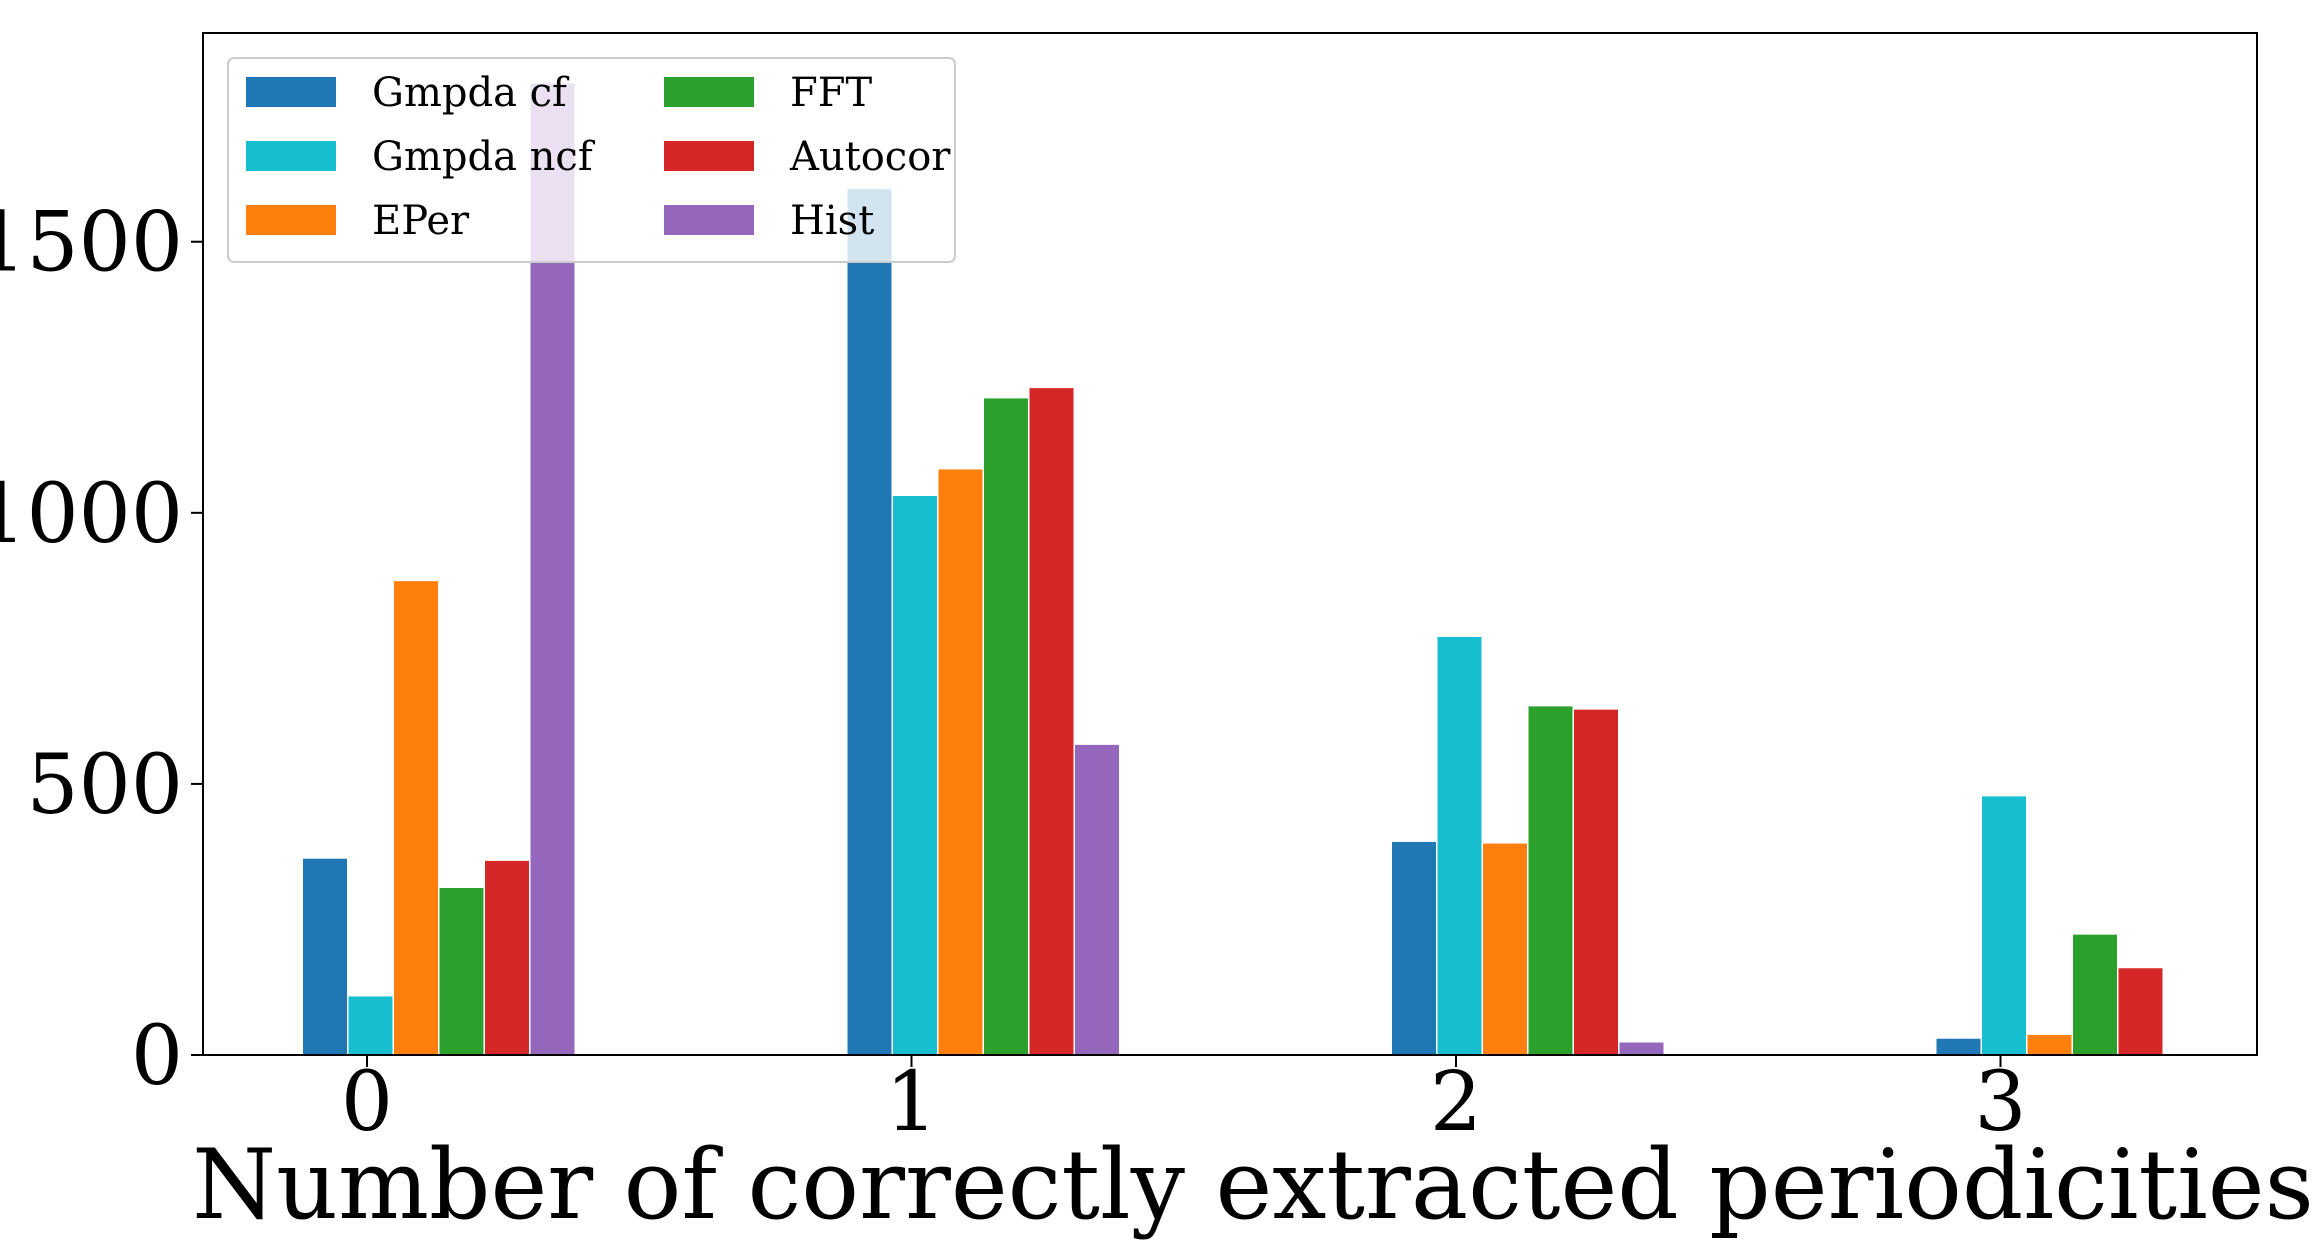  I want to click on legend-label: EPer, so click(421, 221).